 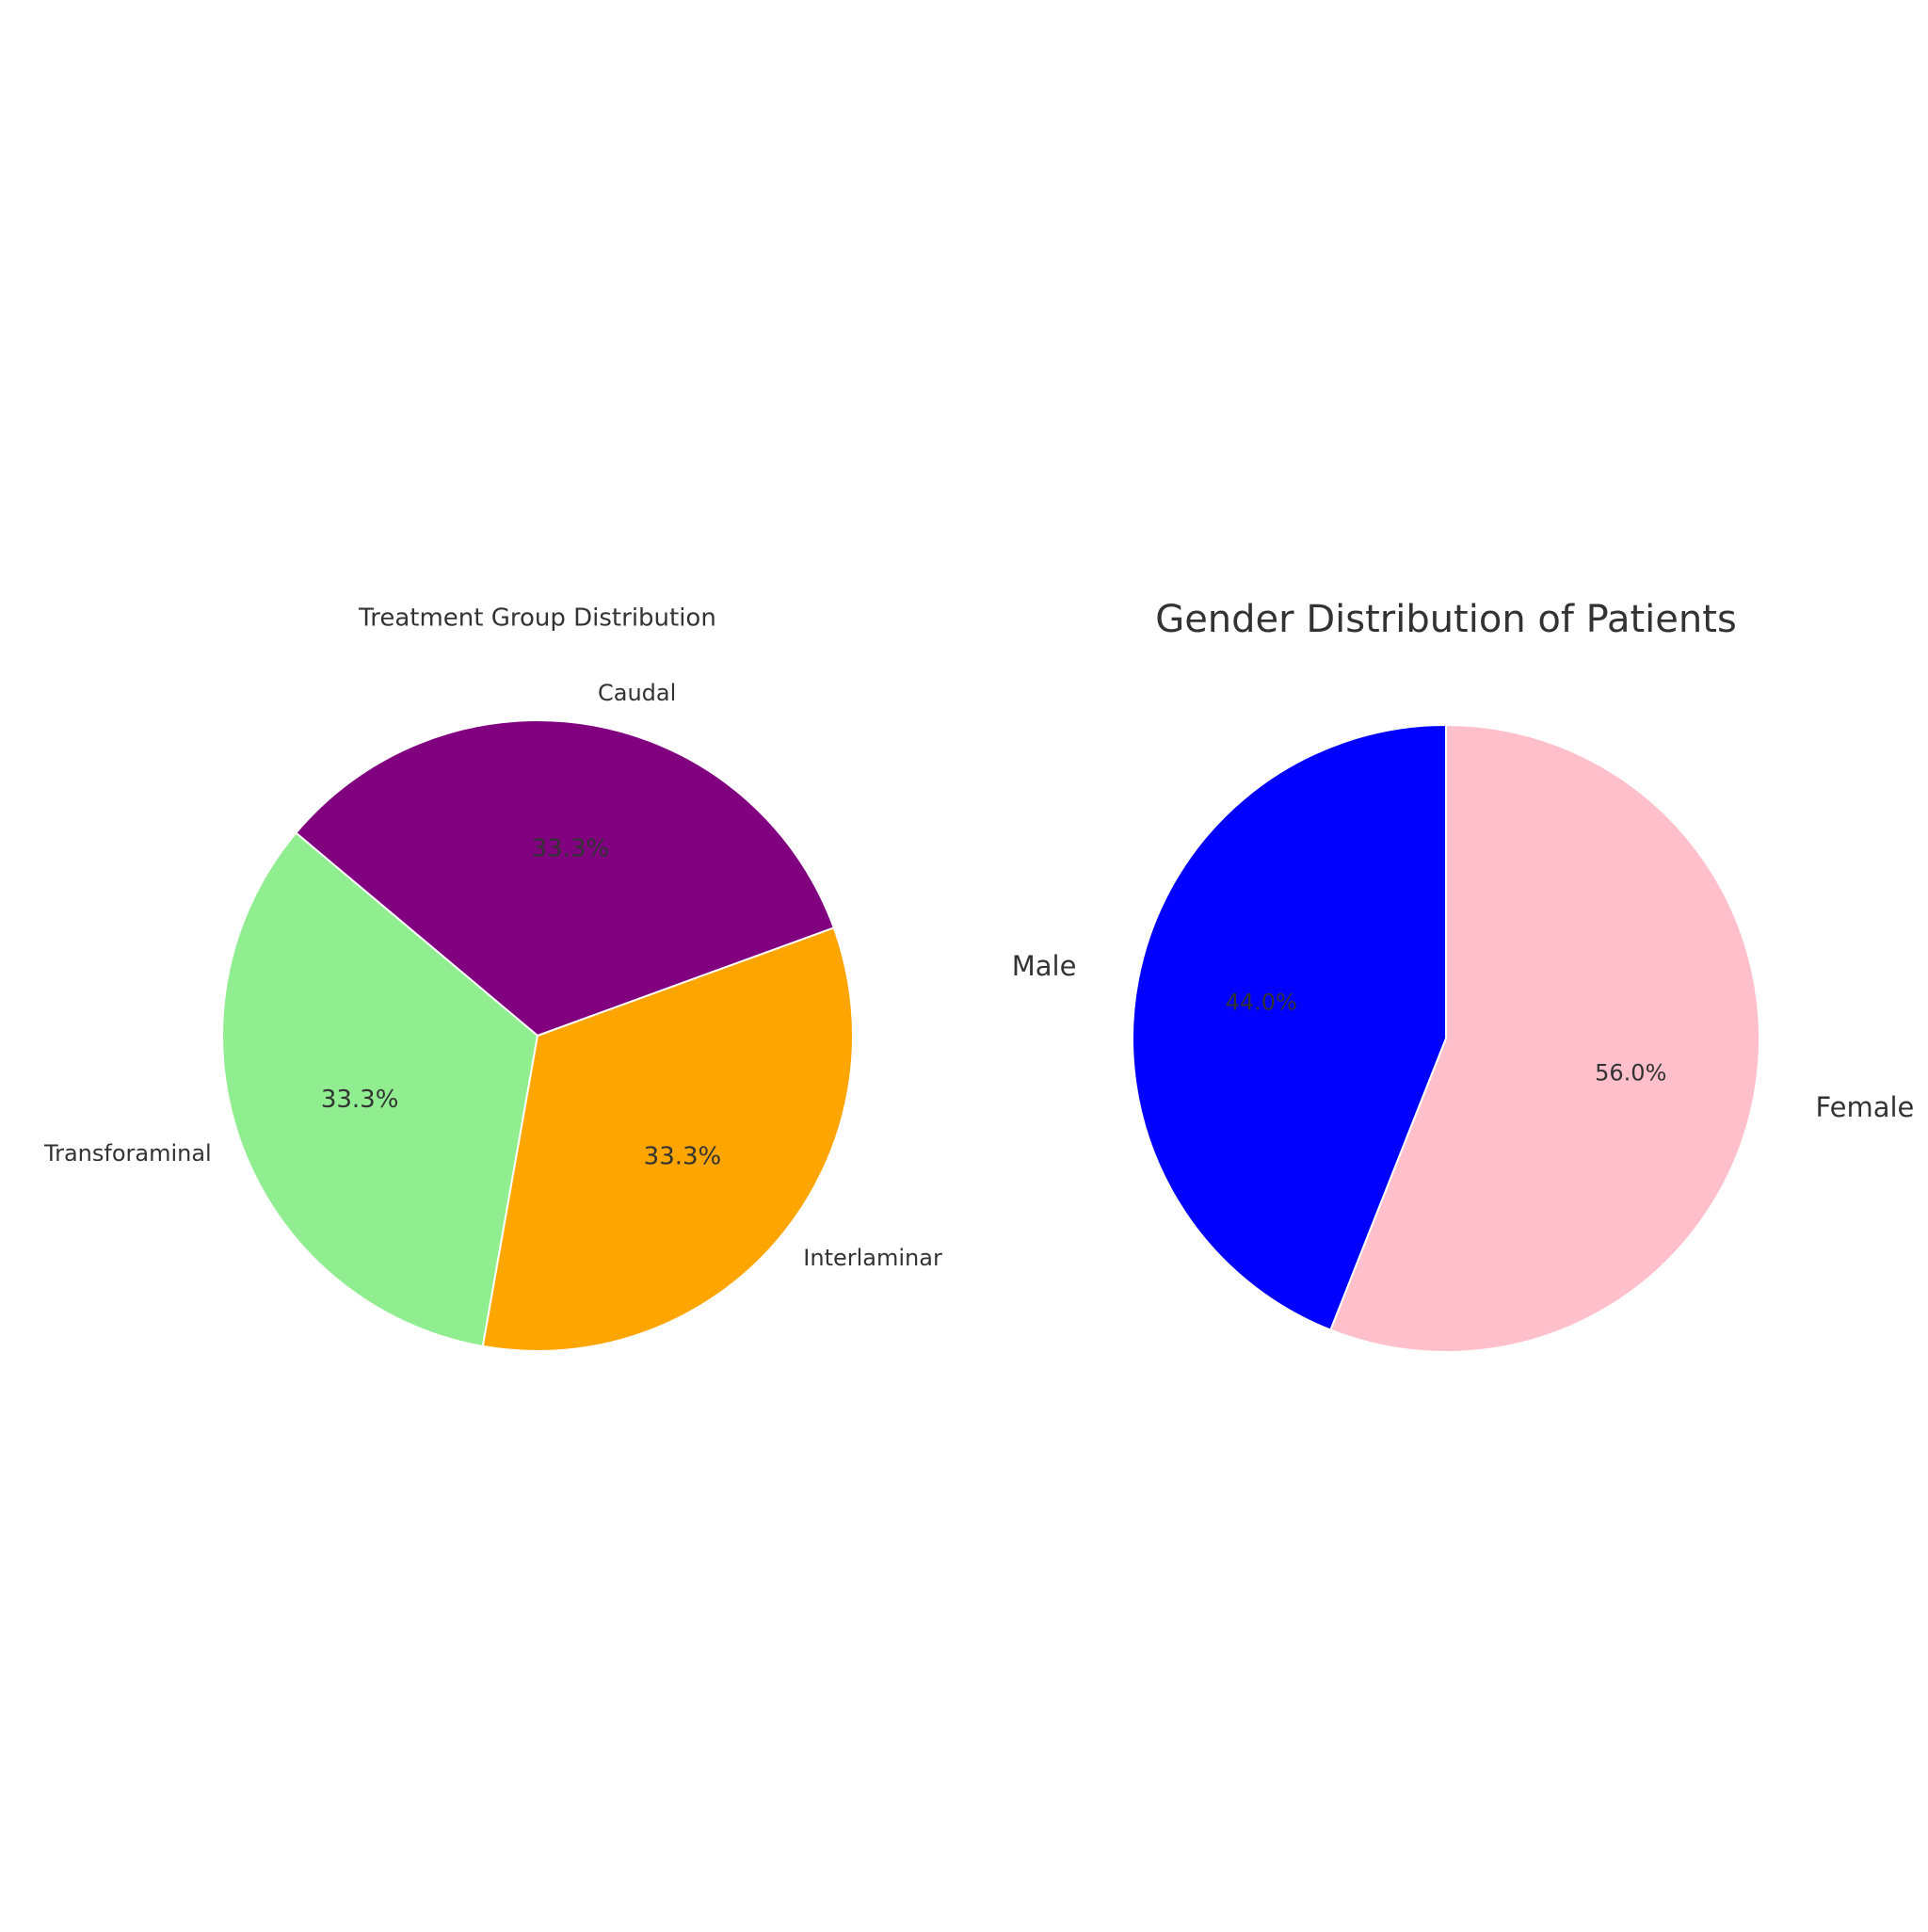 What do you see at coordinates (1261, 1003) in the screenshot?
I see `percent-label: 44.0%` at bounding box center [1261, 1003].